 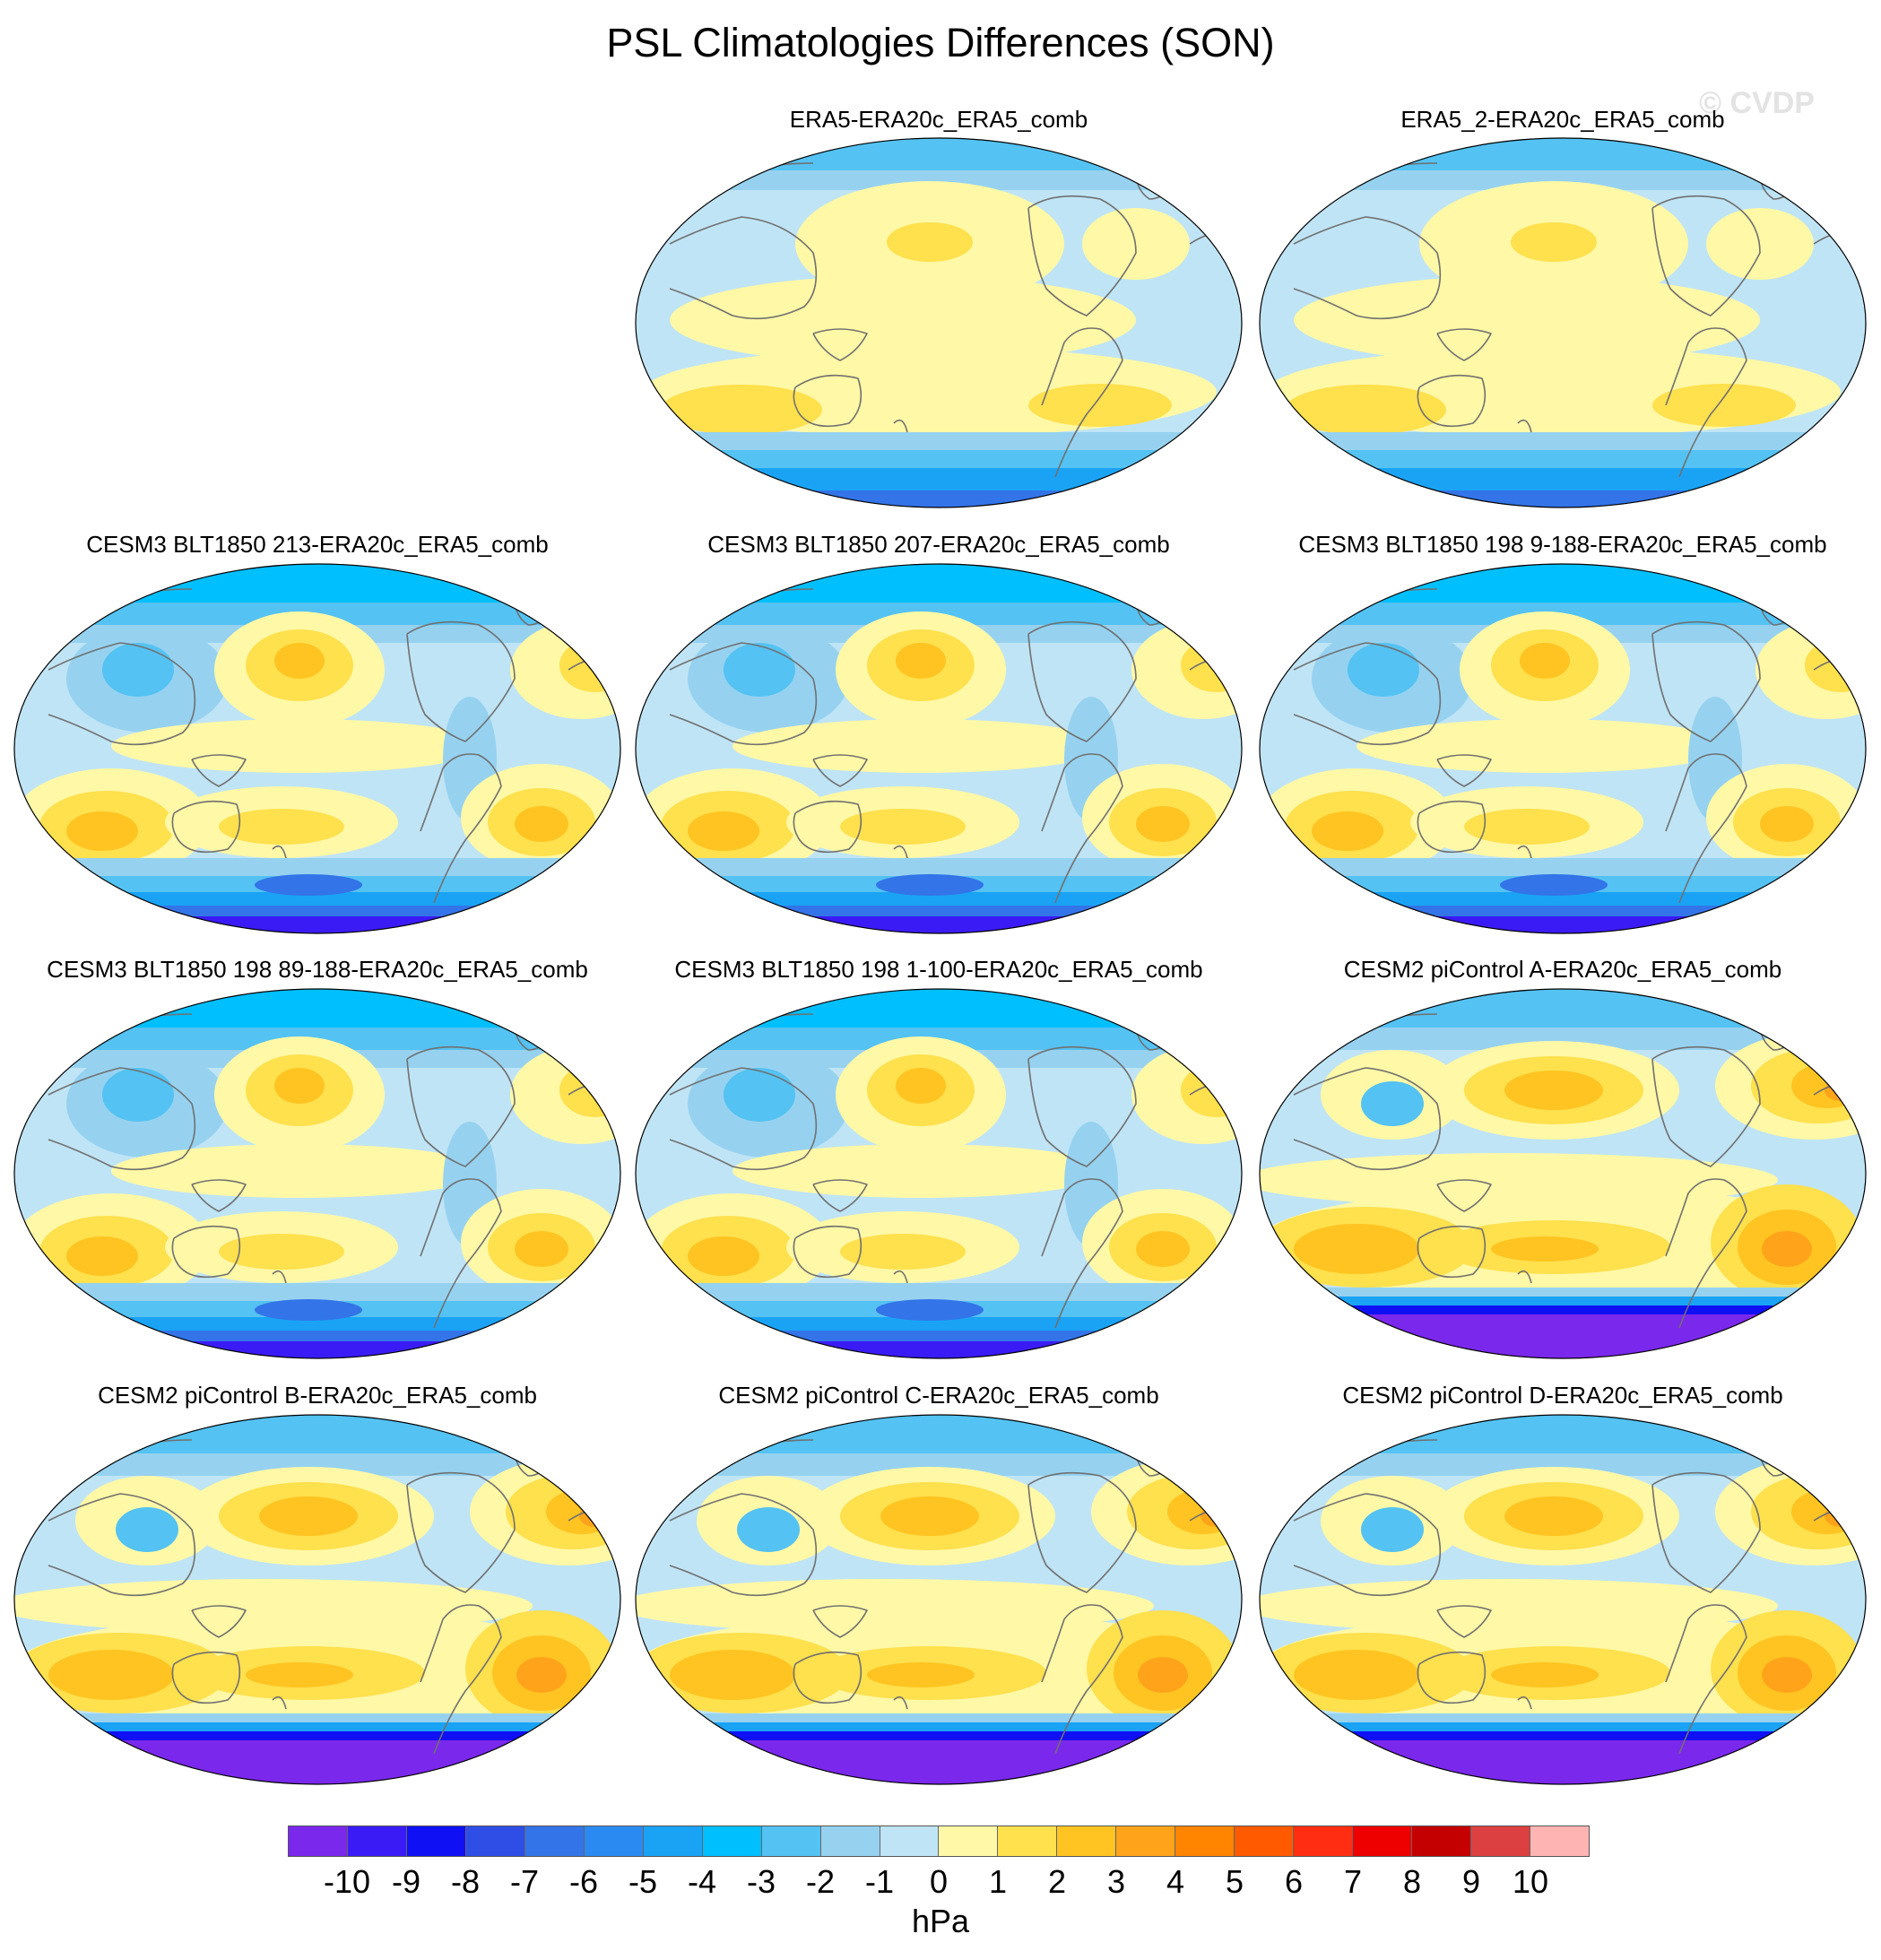 What do you see at coordinates (465, 1881) in the screenshot?
I see `colorbar-tick-label: -8` at bounding box center [465, 1881].